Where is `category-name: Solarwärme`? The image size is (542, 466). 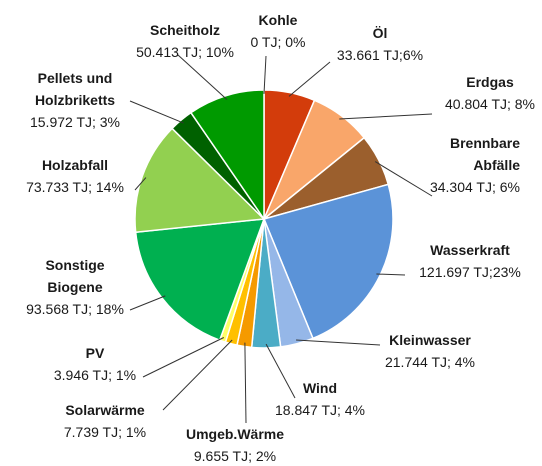 category-name: Solarwärme is located at coordinates (105, 410).